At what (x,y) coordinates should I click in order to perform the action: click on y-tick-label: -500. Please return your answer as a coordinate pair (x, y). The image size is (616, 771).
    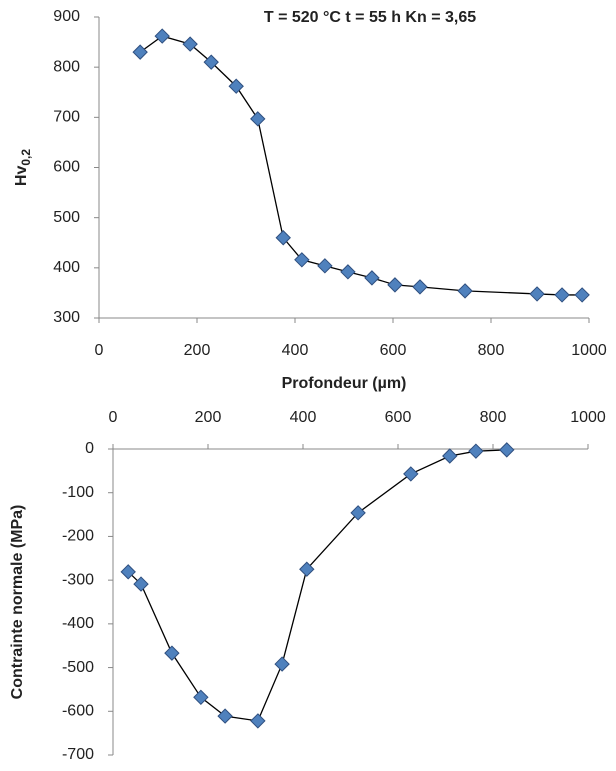
    Looking at the image, I should click on (78, 667).